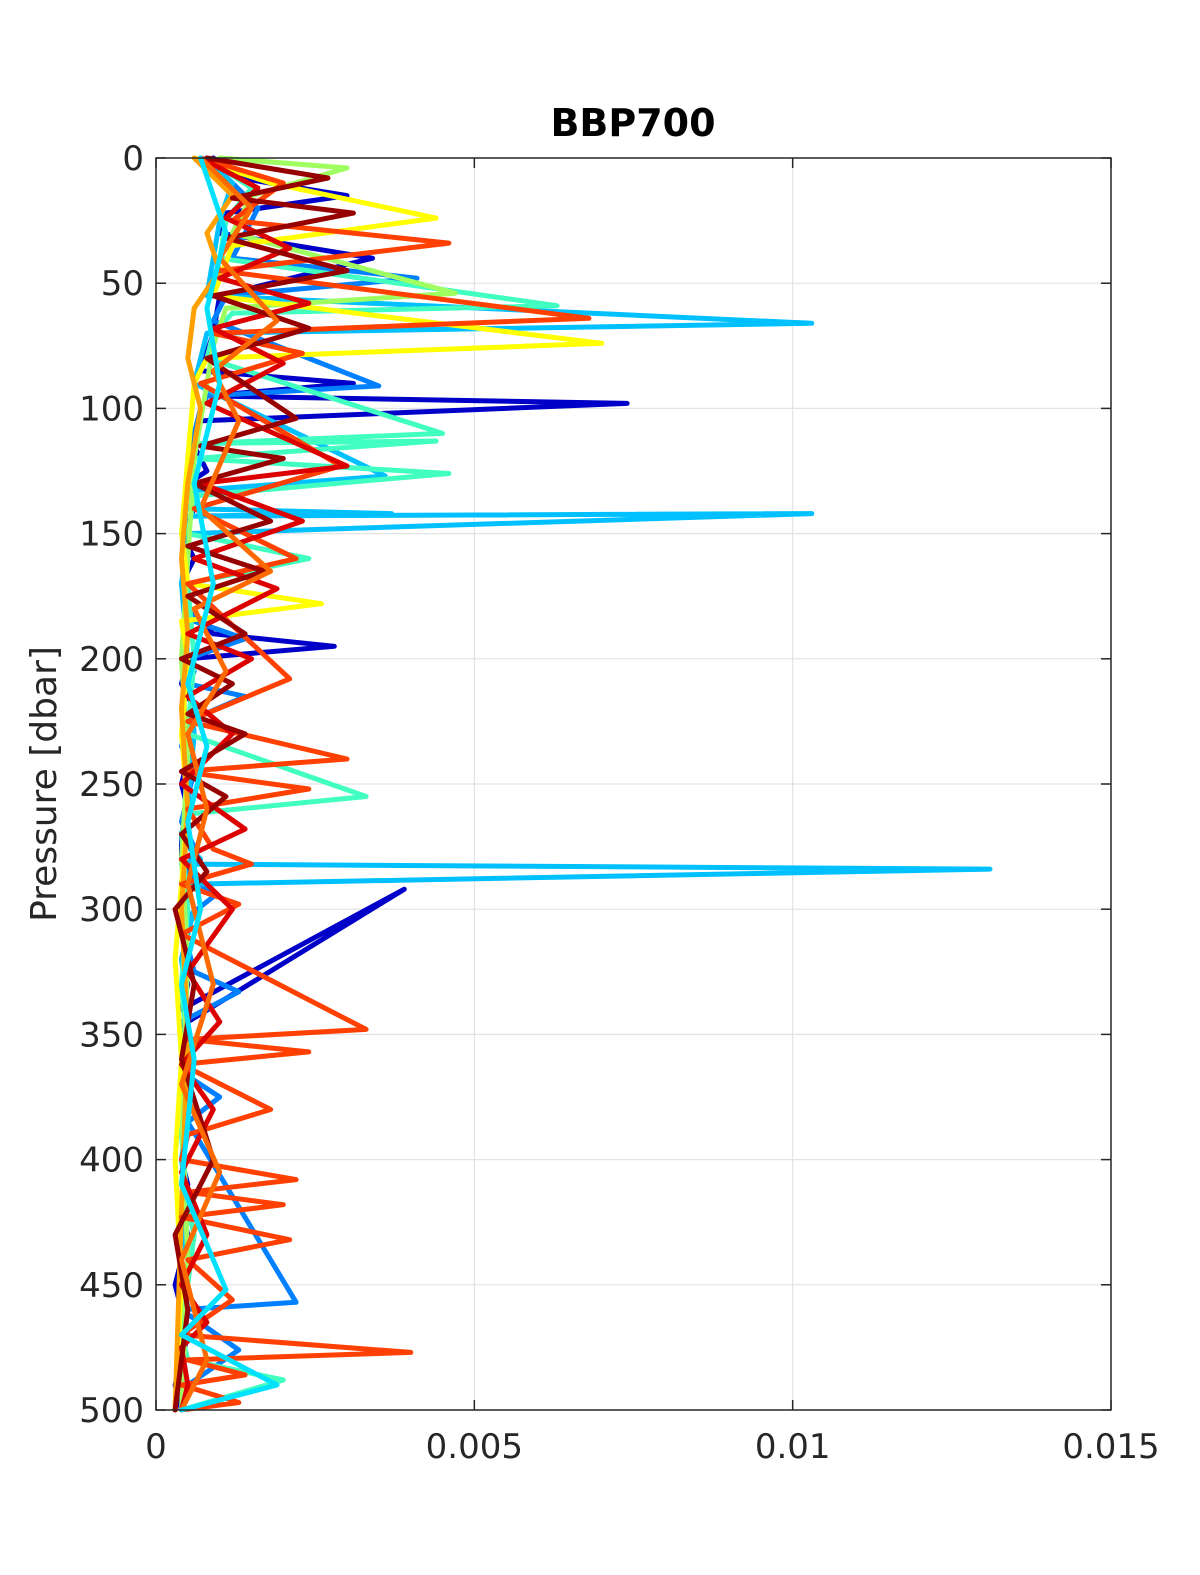  I want to click on y-tick-label: 500, so click(111, 1411).